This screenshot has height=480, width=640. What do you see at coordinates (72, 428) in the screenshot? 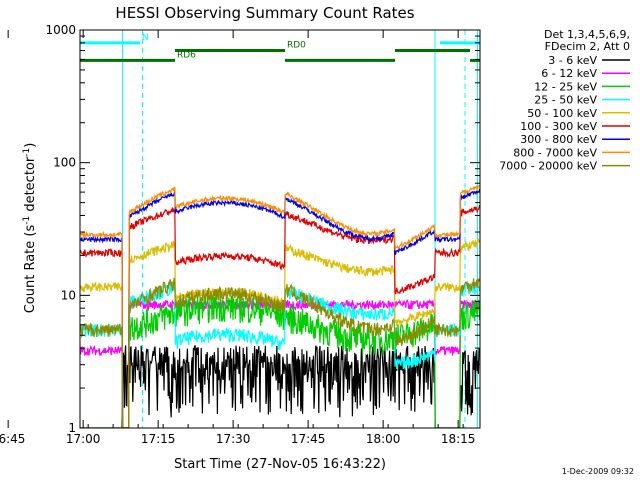
I see `y-tick-label-0: 1` at bounding box center [72, 428].